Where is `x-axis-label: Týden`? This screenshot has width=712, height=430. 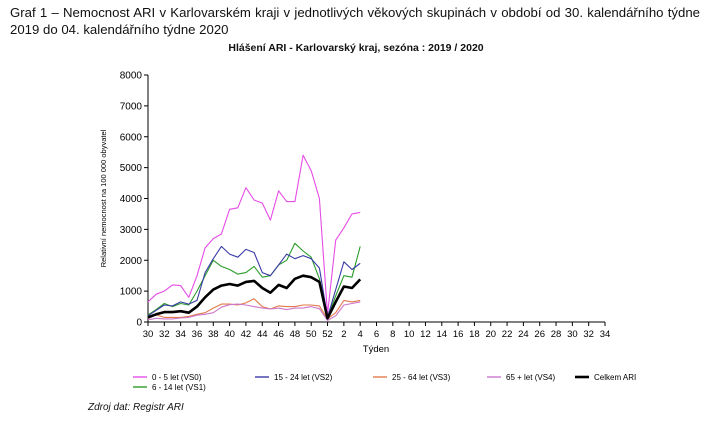 x-axis-label: Týden is located at coordinates (376, 349).